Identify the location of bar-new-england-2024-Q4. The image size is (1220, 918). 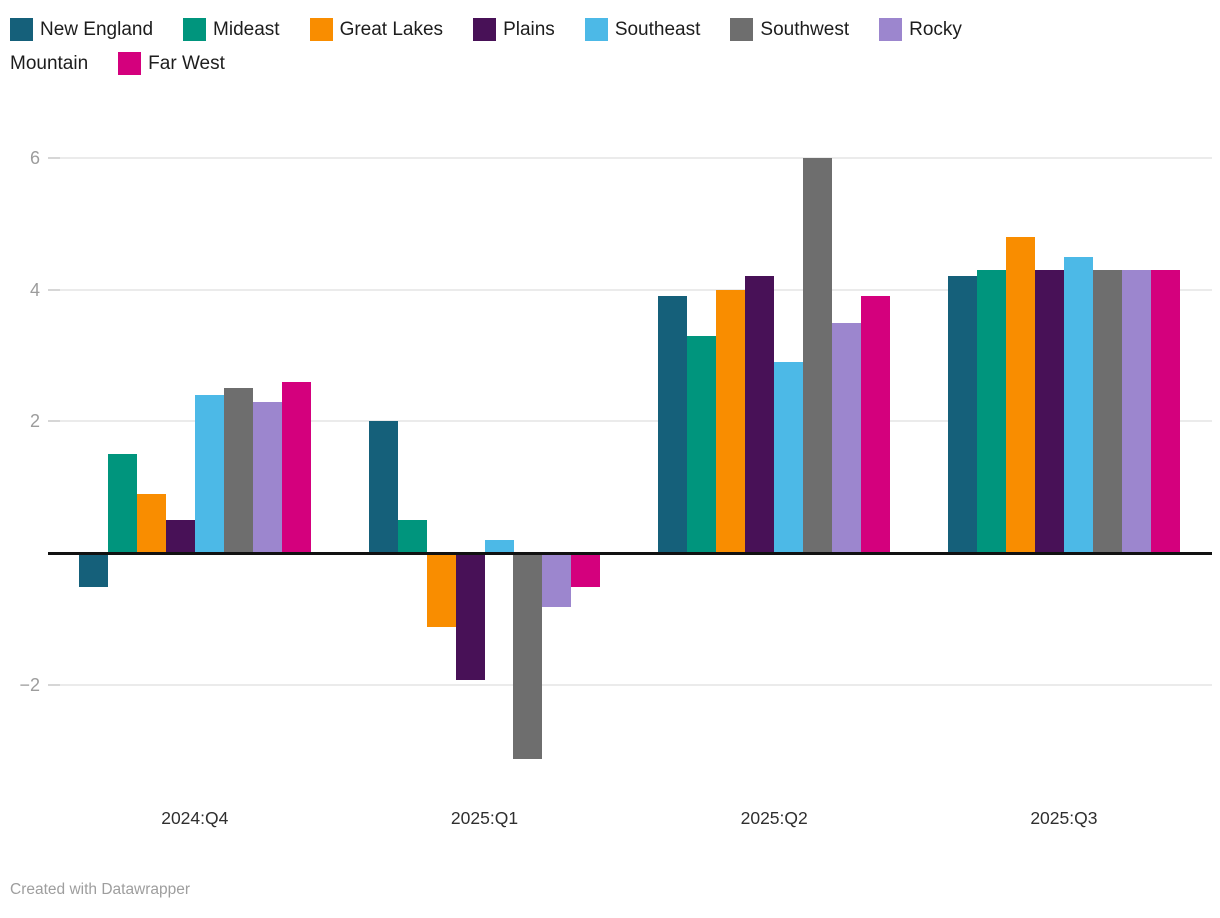
(93, 571).